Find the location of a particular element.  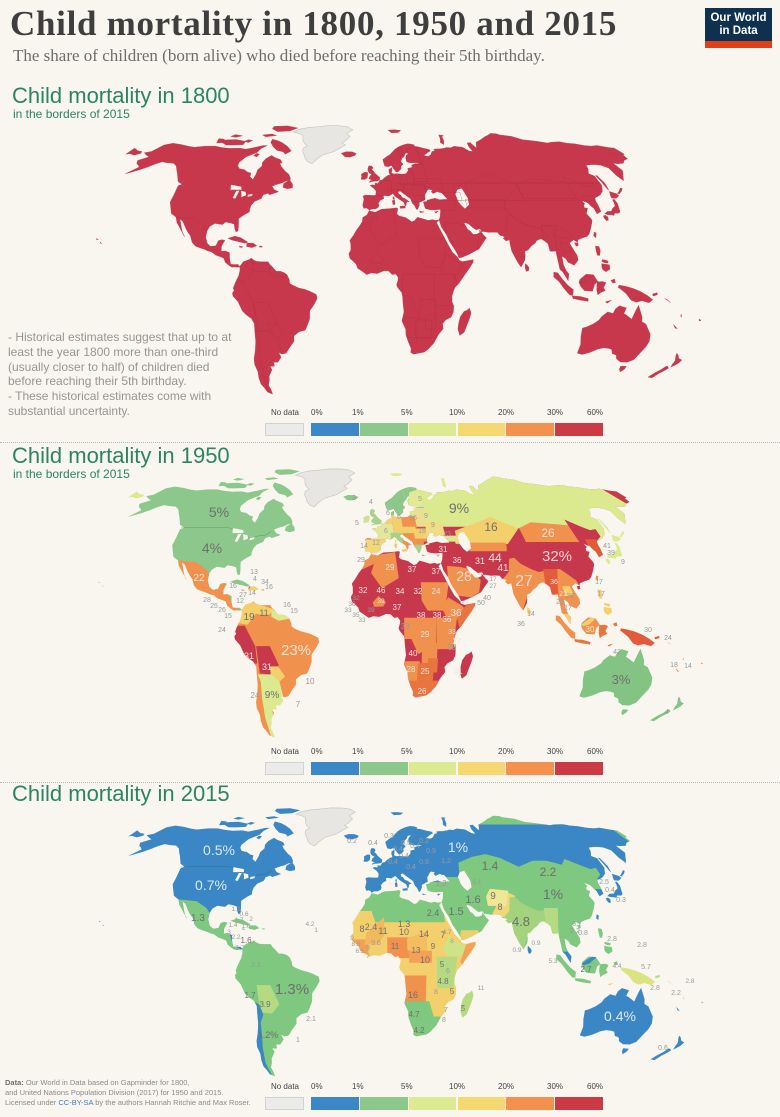

svg-text: 34 is located at coordinates (400, 591).